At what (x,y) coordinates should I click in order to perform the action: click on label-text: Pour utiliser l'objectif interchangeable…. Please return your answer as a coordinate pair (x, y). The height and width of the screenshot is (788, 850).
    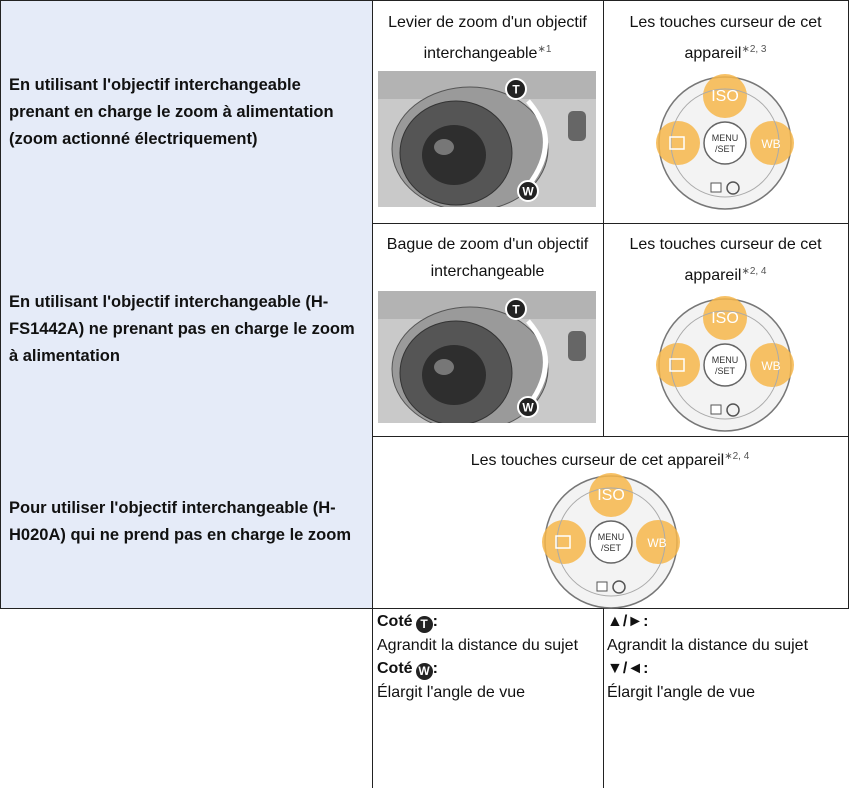
    Looking at the image, I should click on (180, 521).